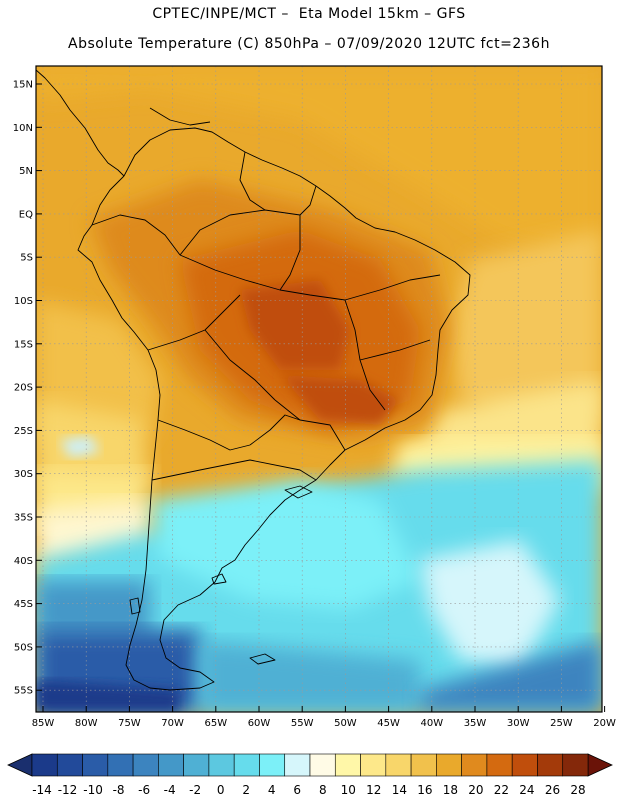 This screenshot has width=618, height=800. I want to click on lon-label: 85W, so click(43, 723).